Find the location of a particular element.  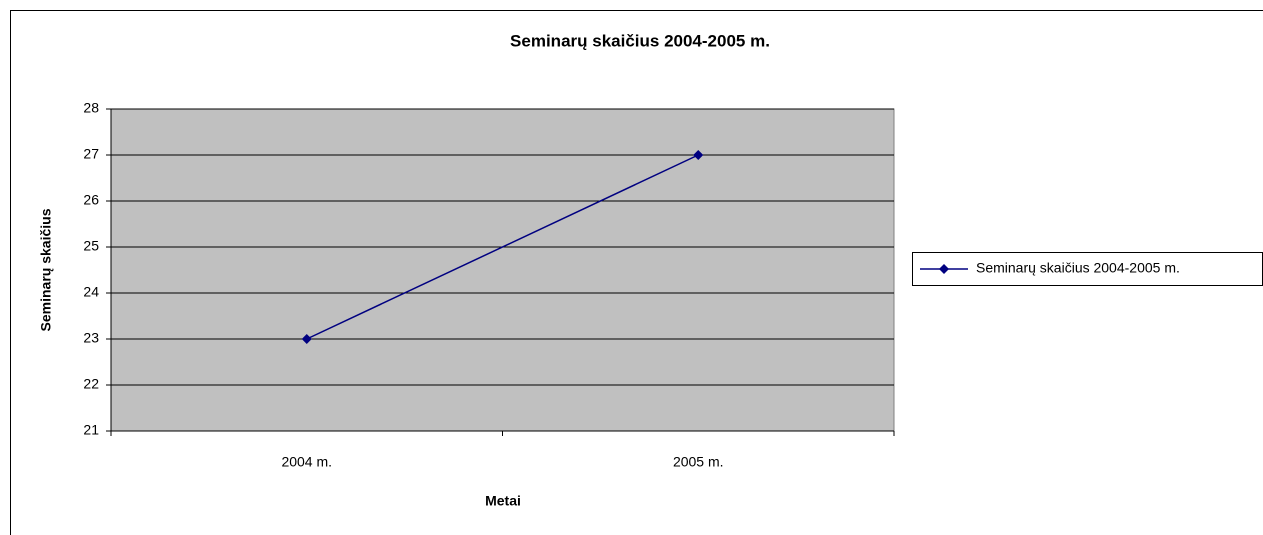

y-tick-label: 23 is located at coordinates (91, 338).